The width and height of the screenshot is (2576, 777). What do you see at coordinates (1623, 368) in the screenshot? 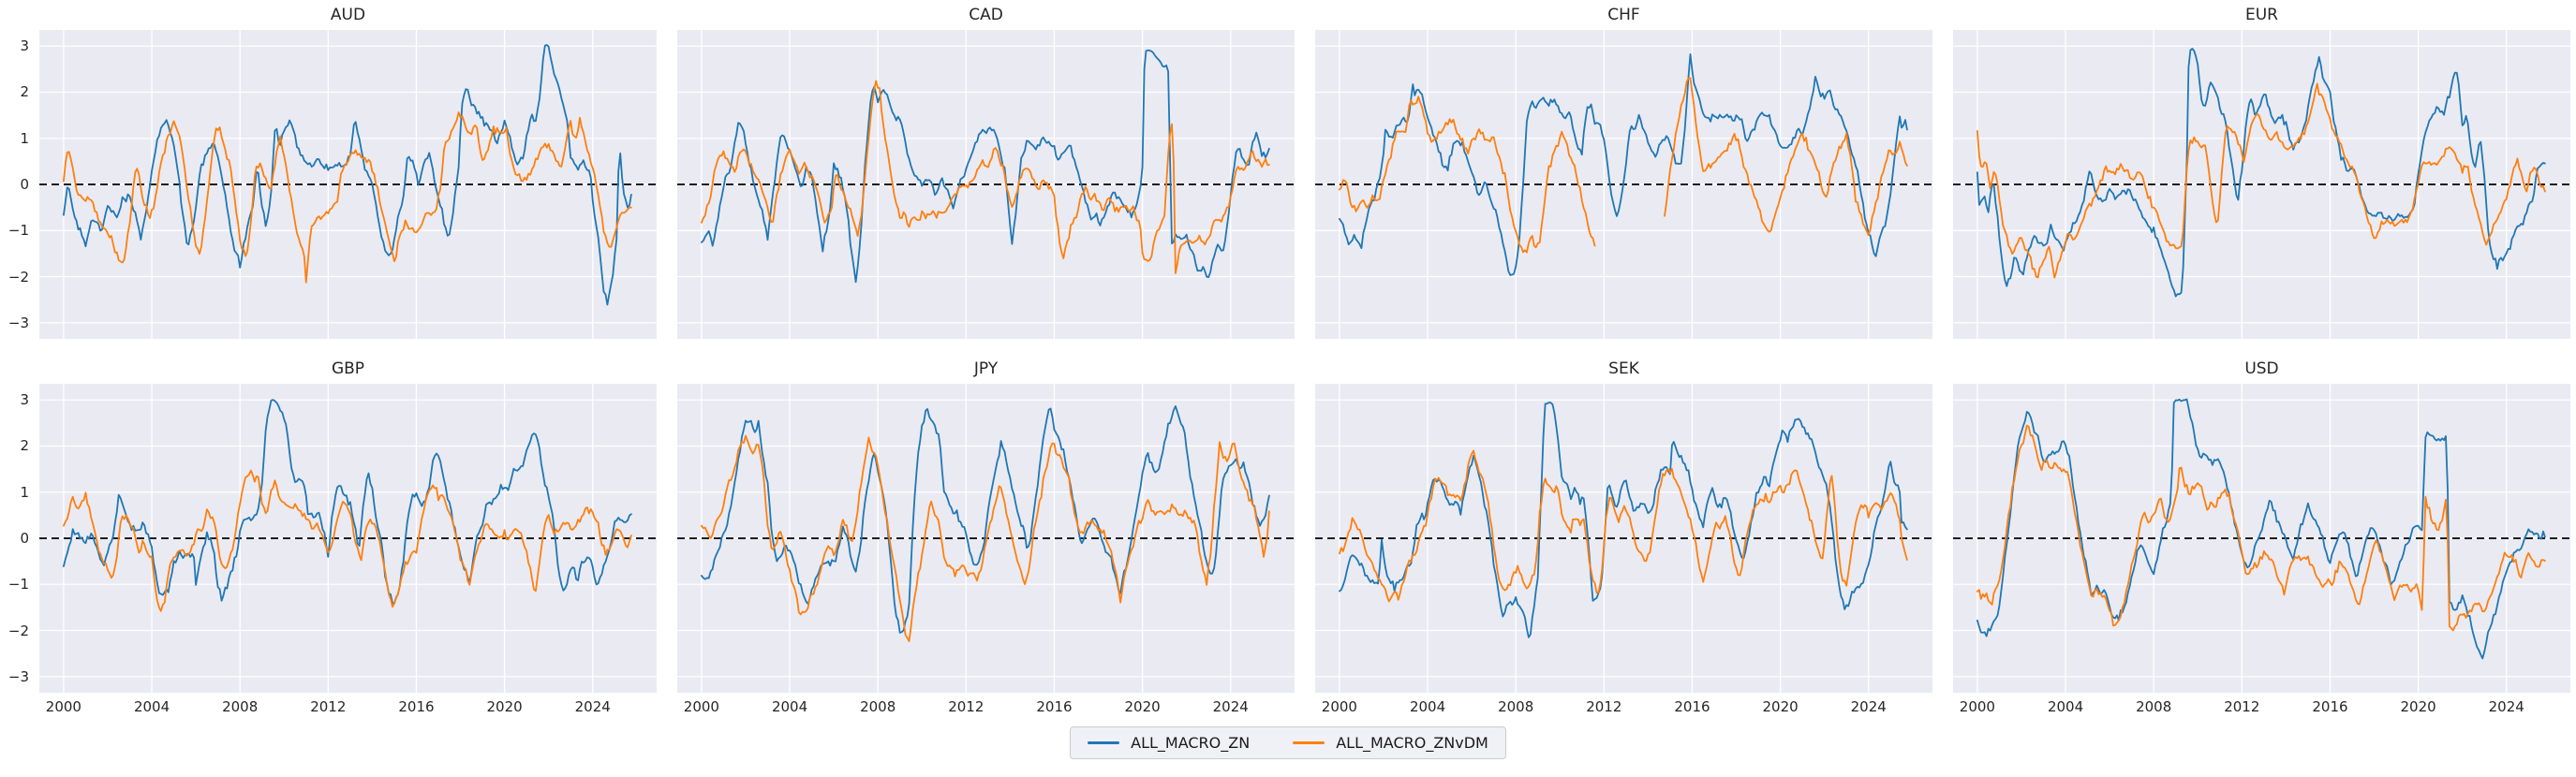
I see `chart-title-sek: SEK` at bounding box center [1623, 368].